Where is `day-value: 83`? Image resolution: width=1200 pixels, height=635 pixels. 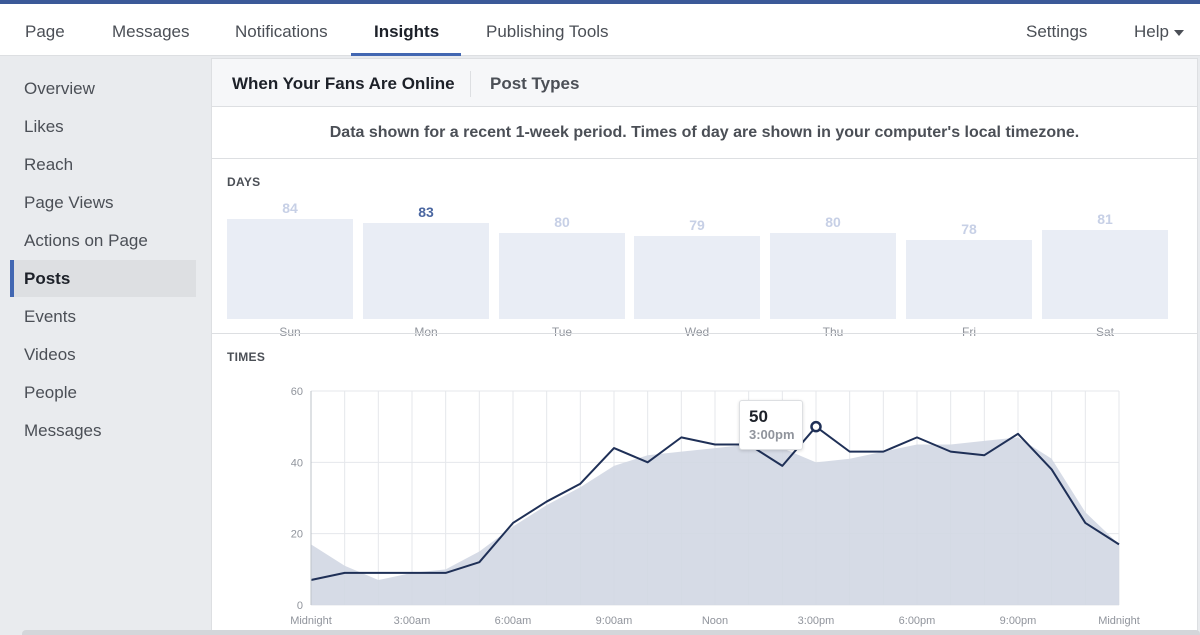
day-value: 83 is located at coordinates (426, 211).